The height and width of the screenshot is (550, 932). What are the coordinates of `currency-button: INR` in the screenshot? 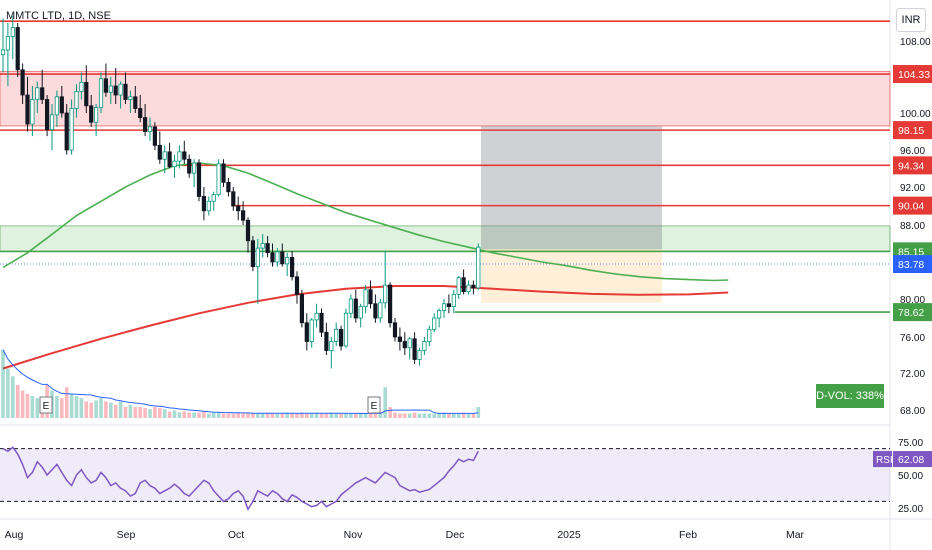 It's located at (911, 20).